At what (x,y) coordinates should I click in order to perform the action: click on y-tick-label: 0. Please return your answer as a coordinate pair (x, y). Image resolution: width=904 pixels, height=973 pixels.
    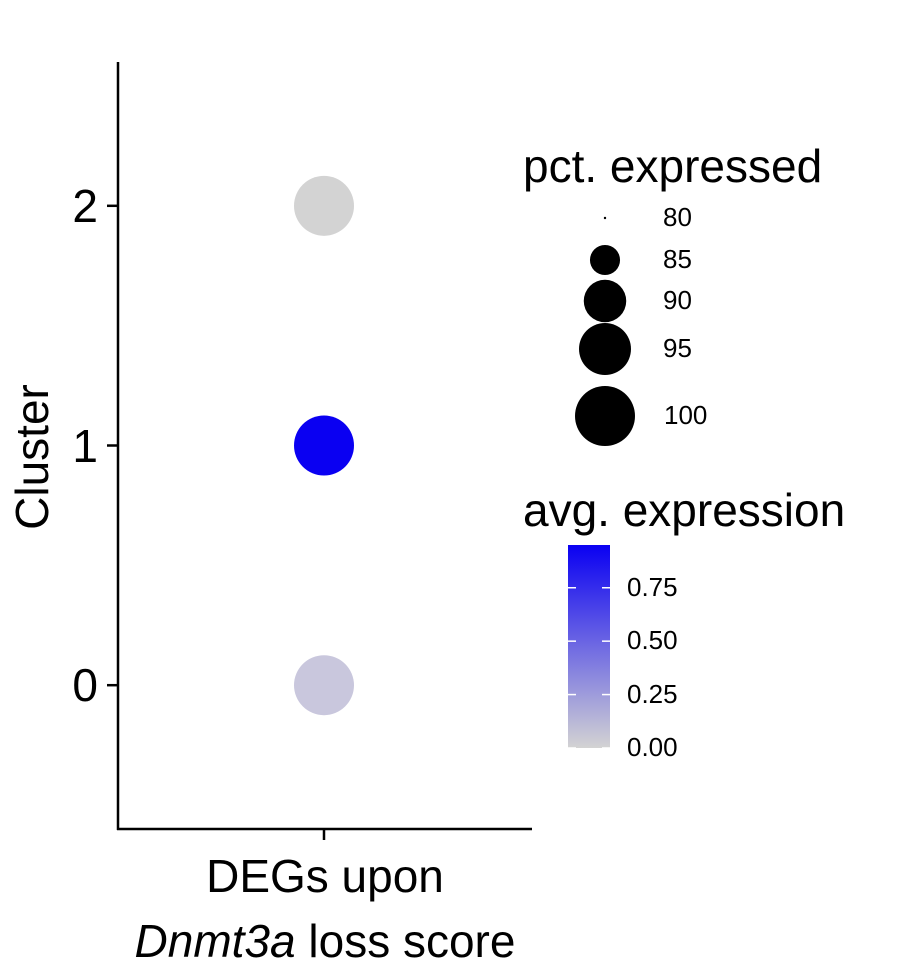
    Looking at the image, I should click on (85, 685).